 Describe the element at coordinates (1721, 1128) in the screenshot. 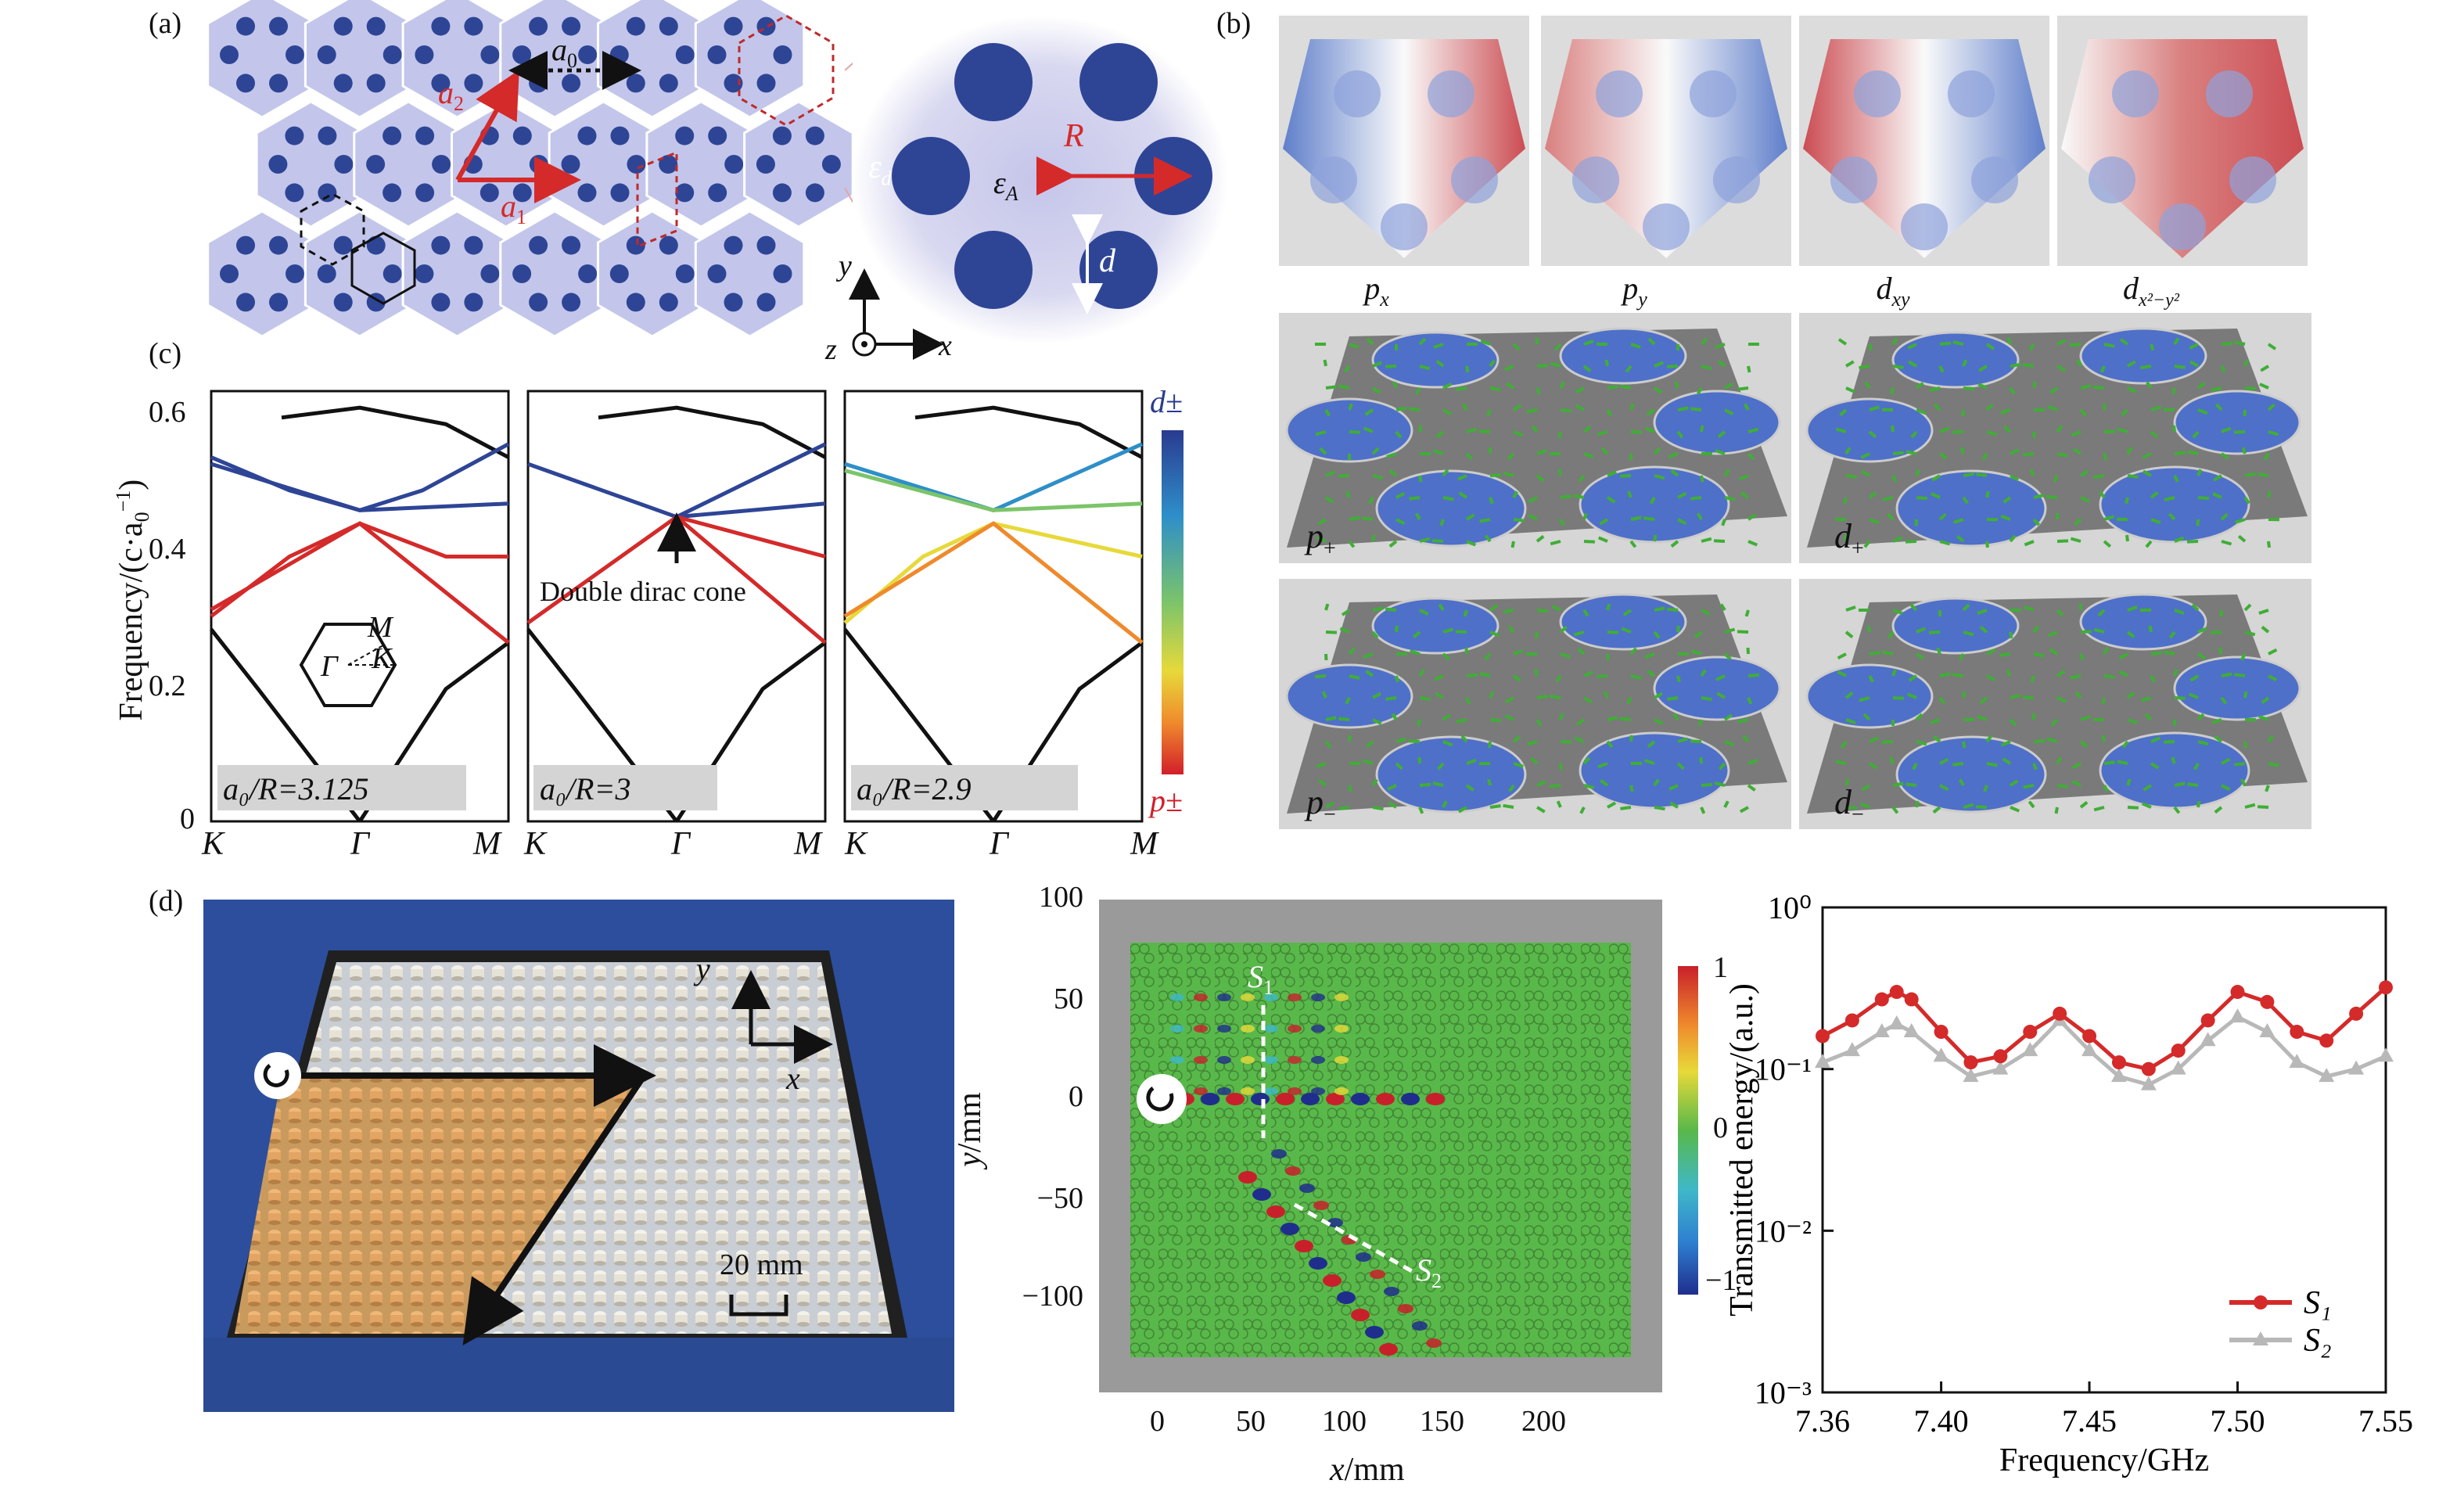

I see `fcbar-tick-0: 0` at that location.